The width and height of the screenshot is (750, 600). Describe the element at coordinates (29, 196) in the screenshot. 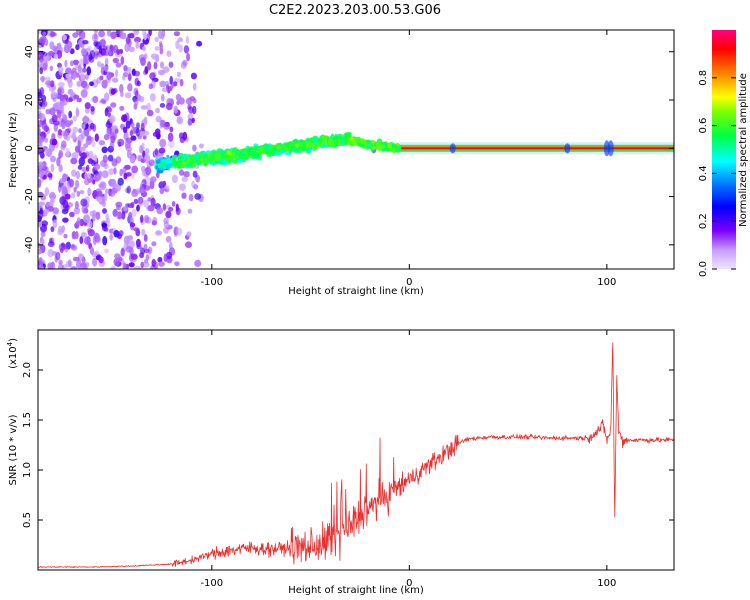

I see `spectrogram-y-tick-label: -20` at that location.